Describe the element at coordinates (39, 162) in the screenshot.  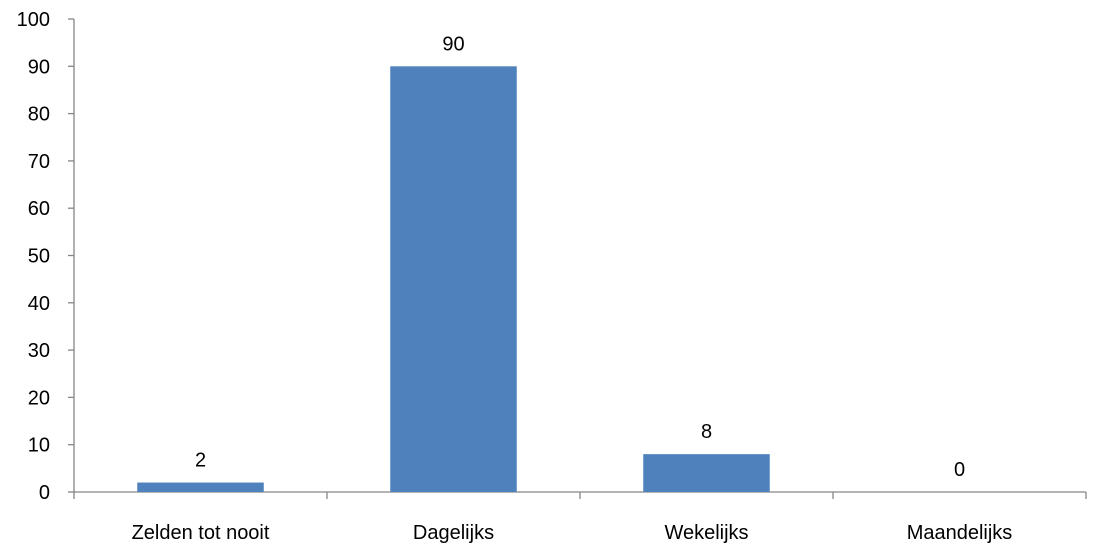
I see `y-tick-label: 70` at that location.